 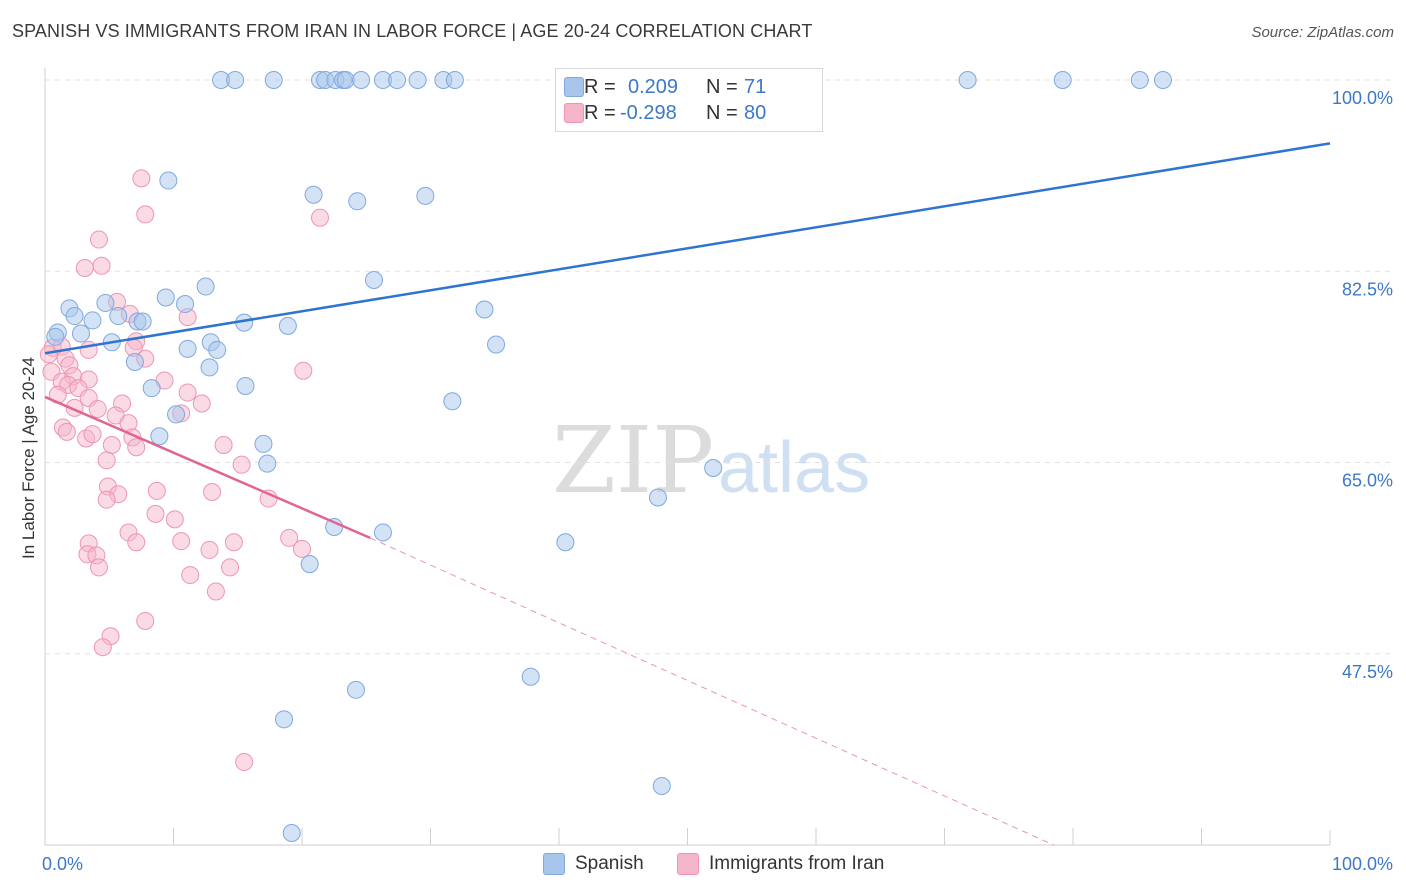 I want to click on legend-row-spanish: R = 0.209 N = 71, so click(x=665, y=87).